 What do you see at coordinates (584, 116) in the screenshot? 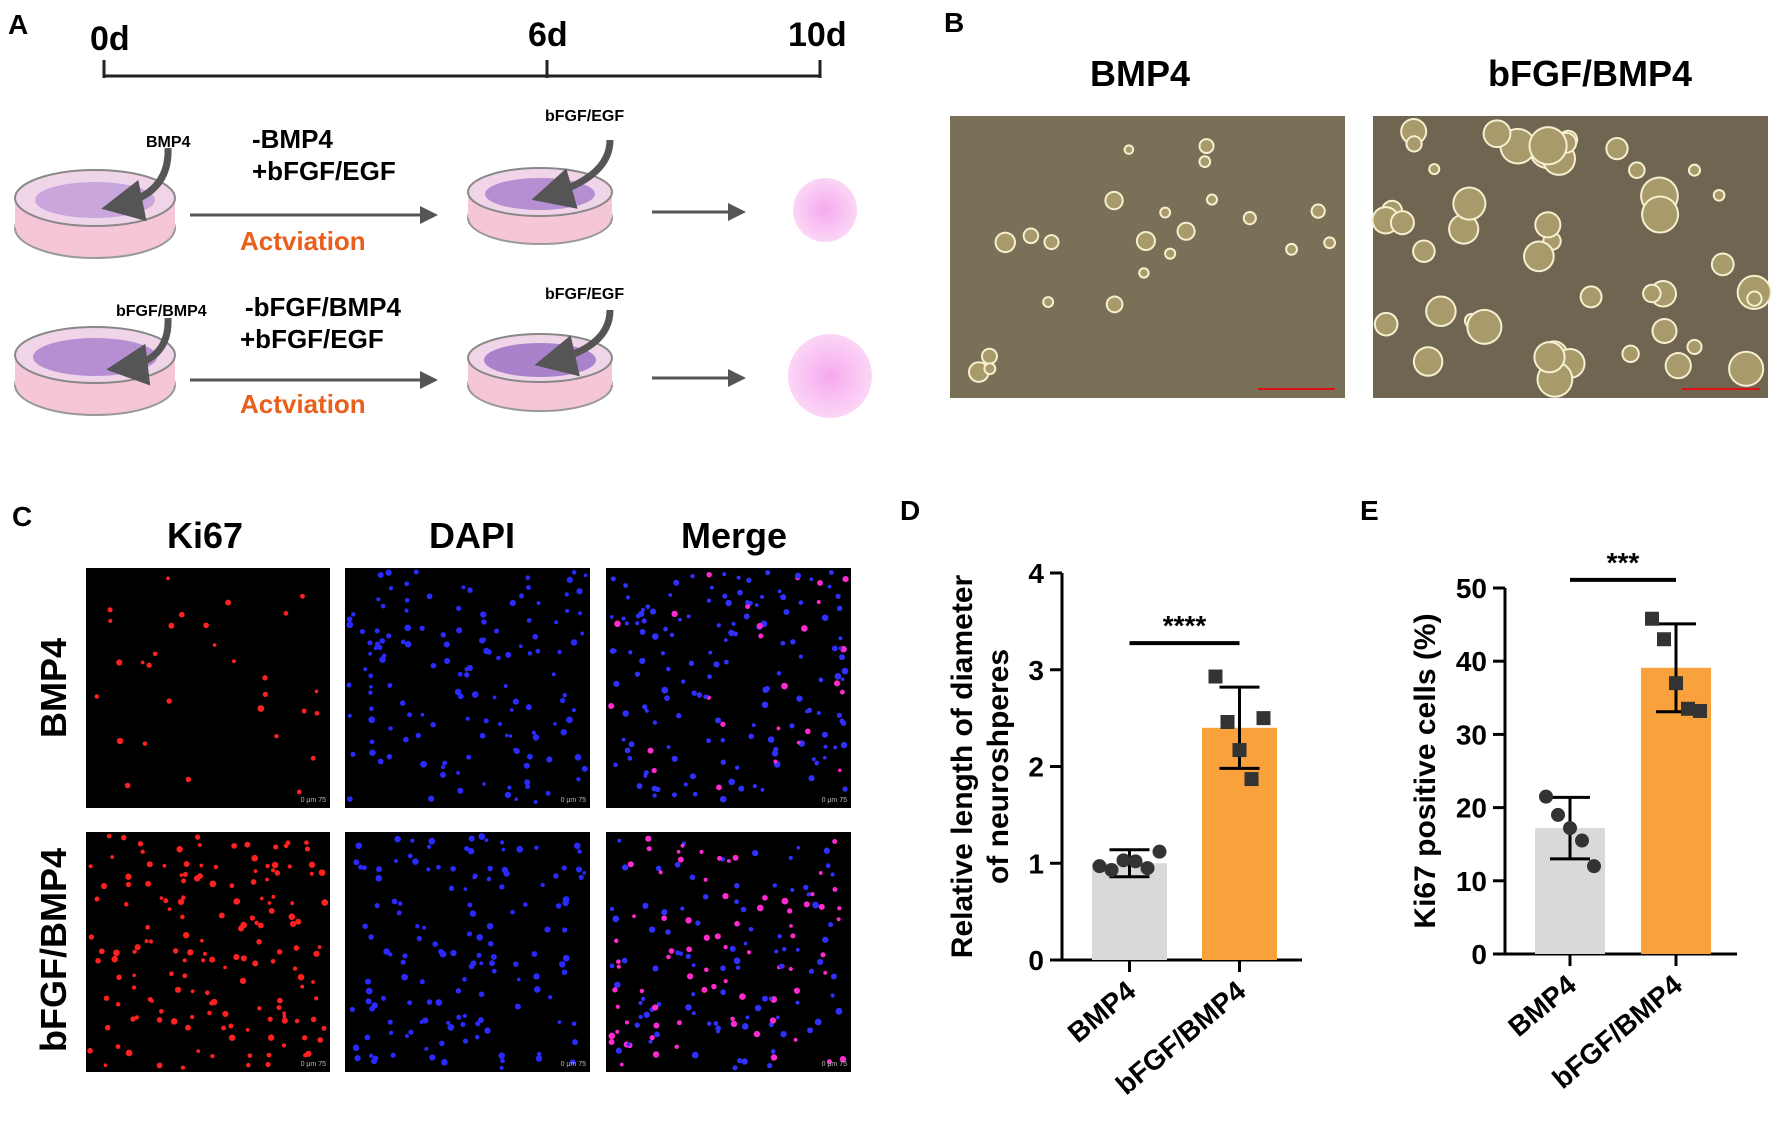
I see `row1-added2-label: bFGF/EGF` at bounding box center [584, 116].